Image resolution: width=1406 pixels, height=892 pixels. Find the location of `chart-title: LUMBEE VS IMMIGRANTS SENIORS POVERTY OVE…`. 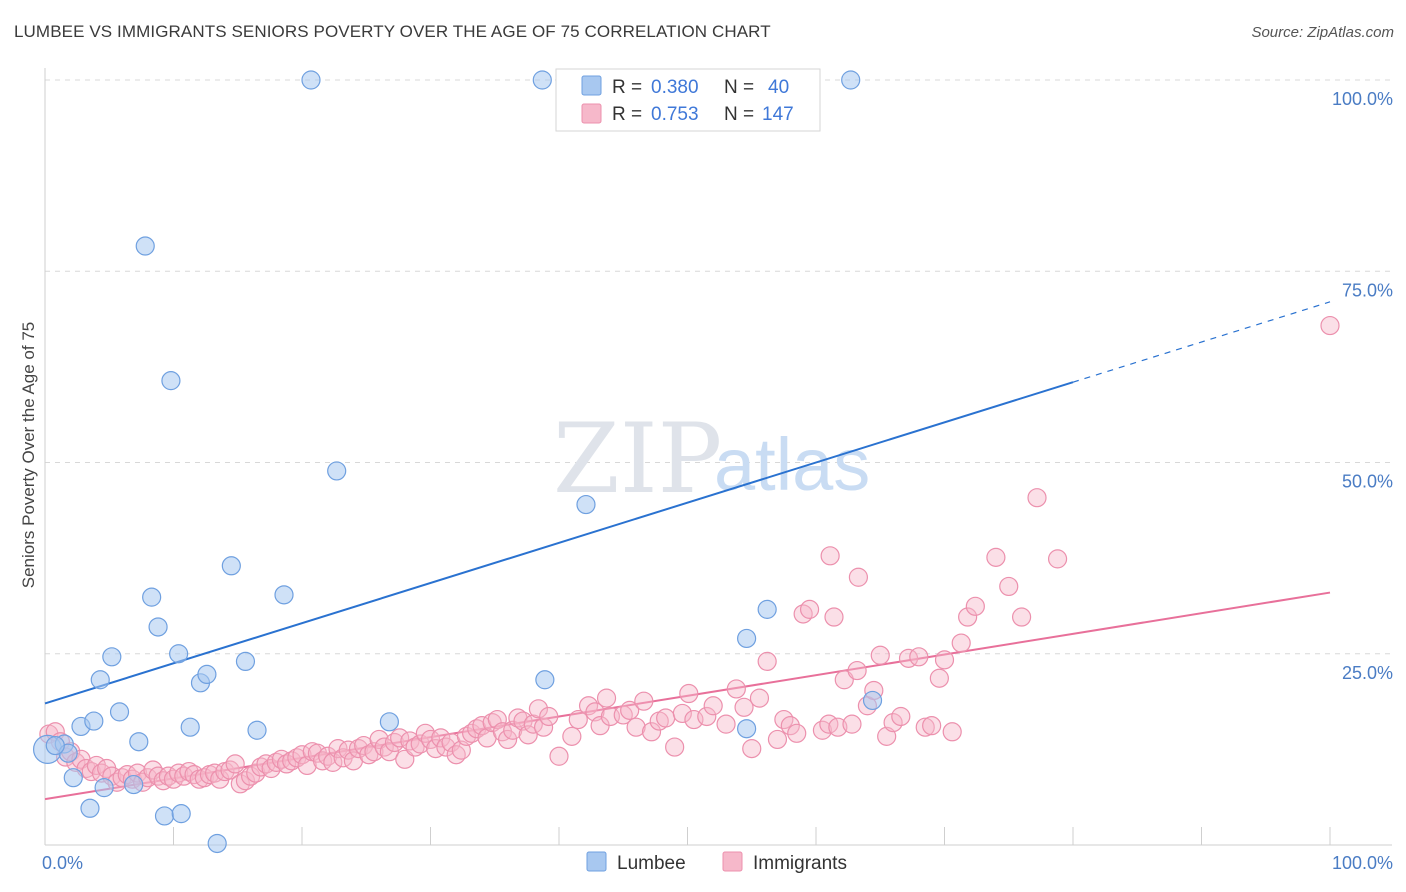

chart-title: LUMBEE VS IMMIGRANTS SENIORS POVERTY OVE… is located at coordinates (392, 31).